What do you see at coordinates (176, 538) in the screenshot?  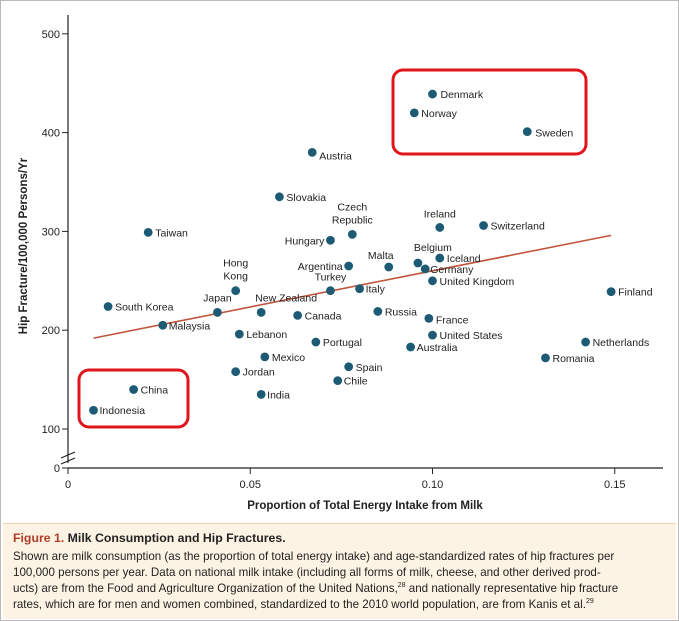 I see `caption-heading: Milk Consumption and Hip Fractures.` at bounding box center [176, 538].